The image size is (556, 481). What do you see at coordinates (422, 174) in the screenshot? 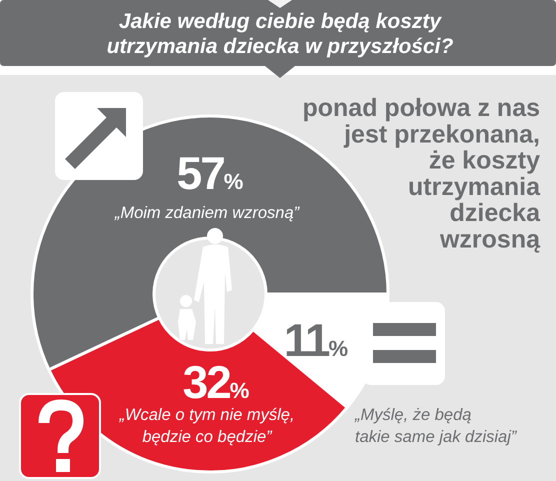
I see `text: ponad połowa z nas jest przekonana, że koszty utrzymania dziecka wzrosną` at bounding box center [422, 174].